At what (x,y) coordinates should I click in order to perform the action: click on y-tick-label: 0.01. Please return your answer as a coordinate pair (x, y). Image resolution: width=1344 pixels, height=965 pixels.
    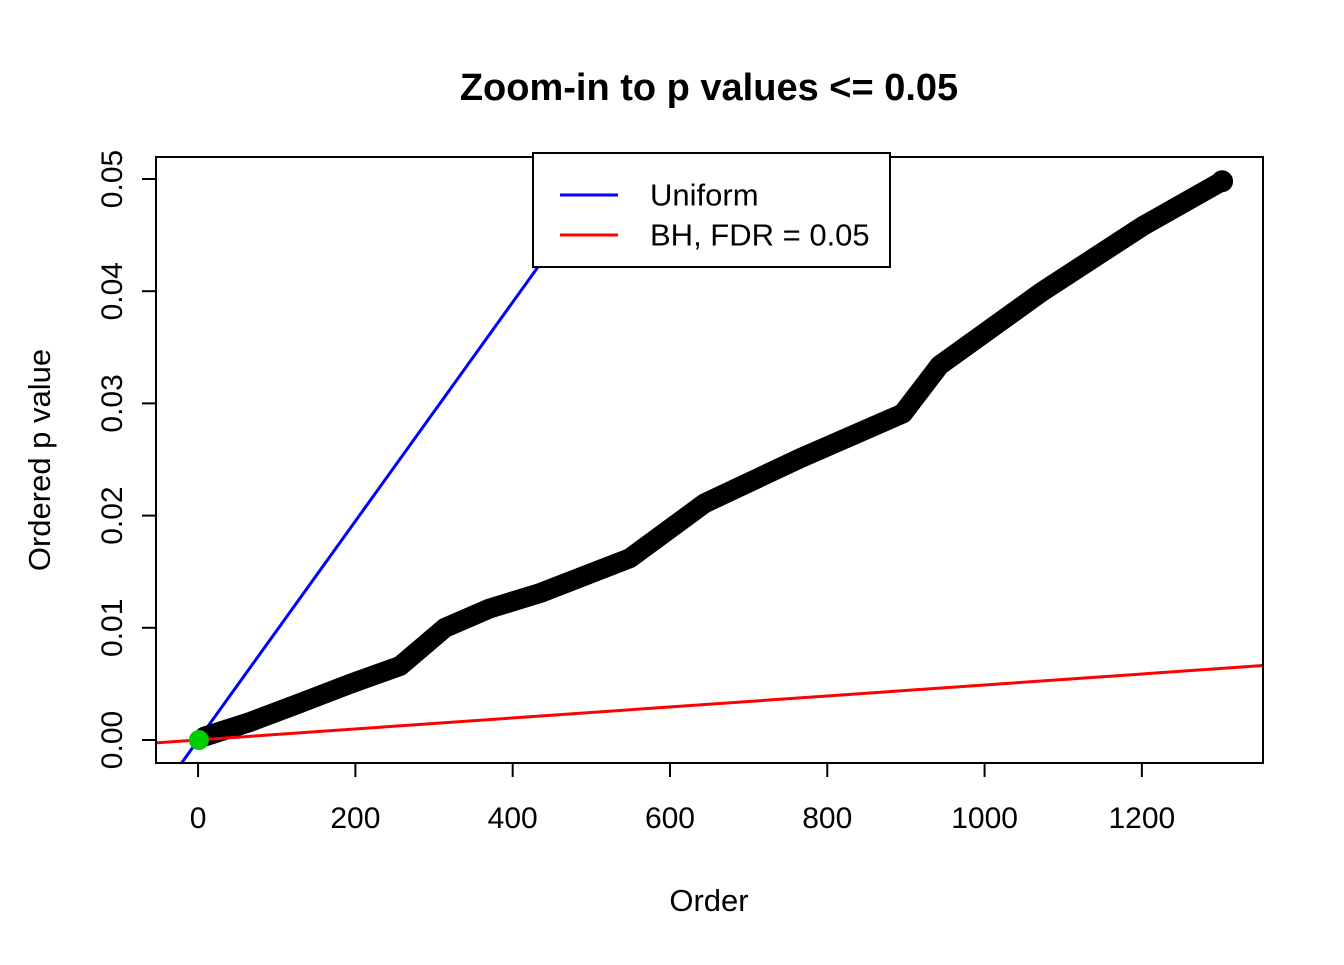
    Looking at the image, I should click on (112, 628).